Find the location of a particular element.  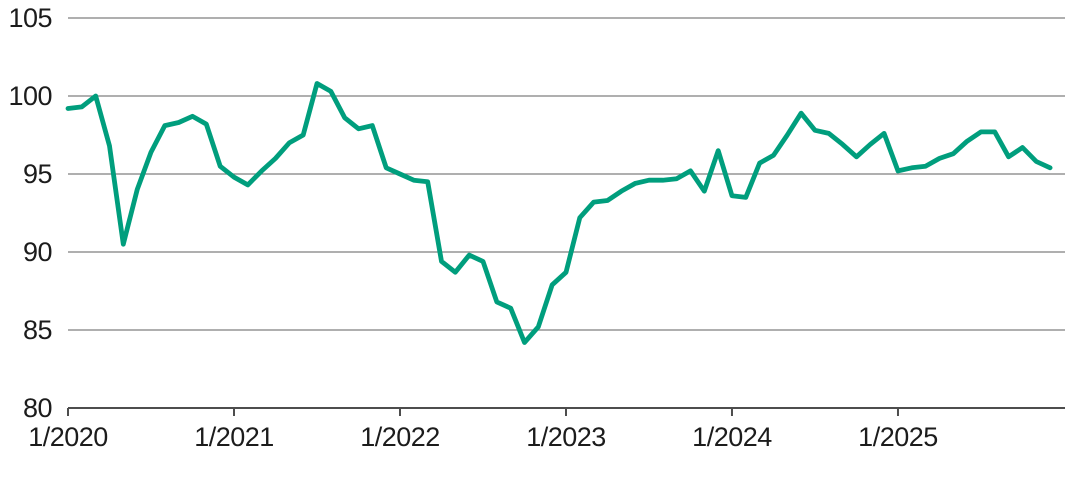

y-tick-label: 85 is located at coordinates (37, 330).